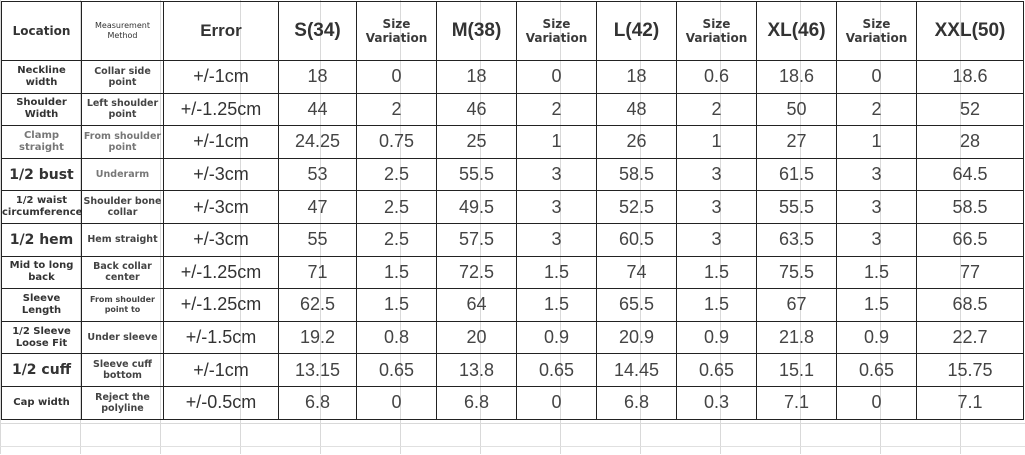  What do you see at coordinates (41, 239) in the screenshot?
I see `cell-location: 1/2 hem` at bounding box center [41, 239].